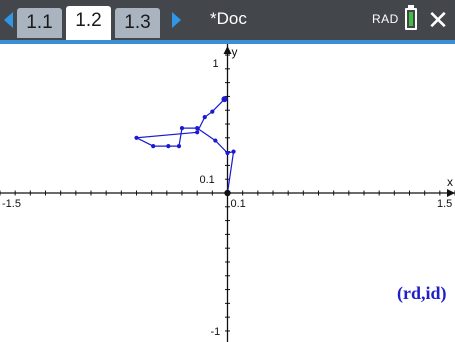 This screenshot has height=342, width=455. What do you see at coordinates (137, 23) in the screenshot?
I see `tab-page-1-3: 1.3` at bounding box center [137, 23].